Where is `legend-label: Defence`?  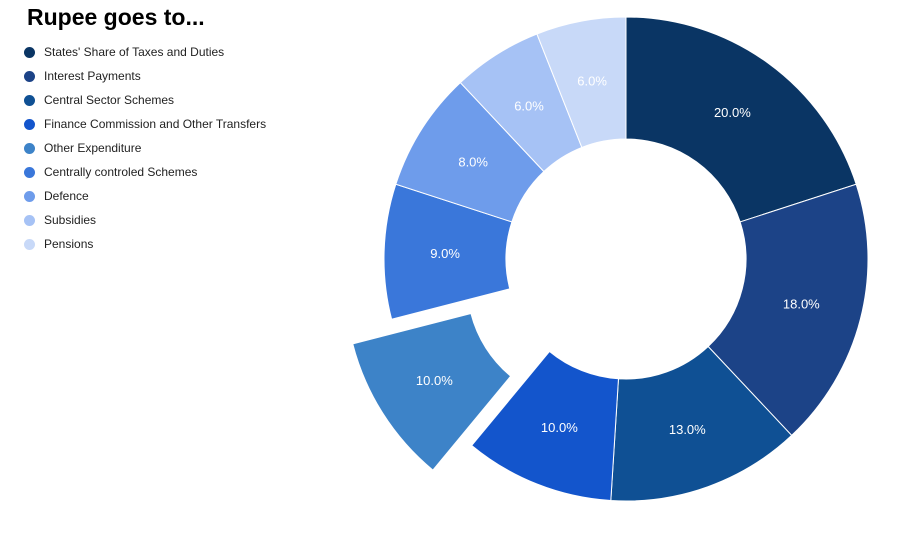
legend-label: Defence is located at coordinates (66, 196).